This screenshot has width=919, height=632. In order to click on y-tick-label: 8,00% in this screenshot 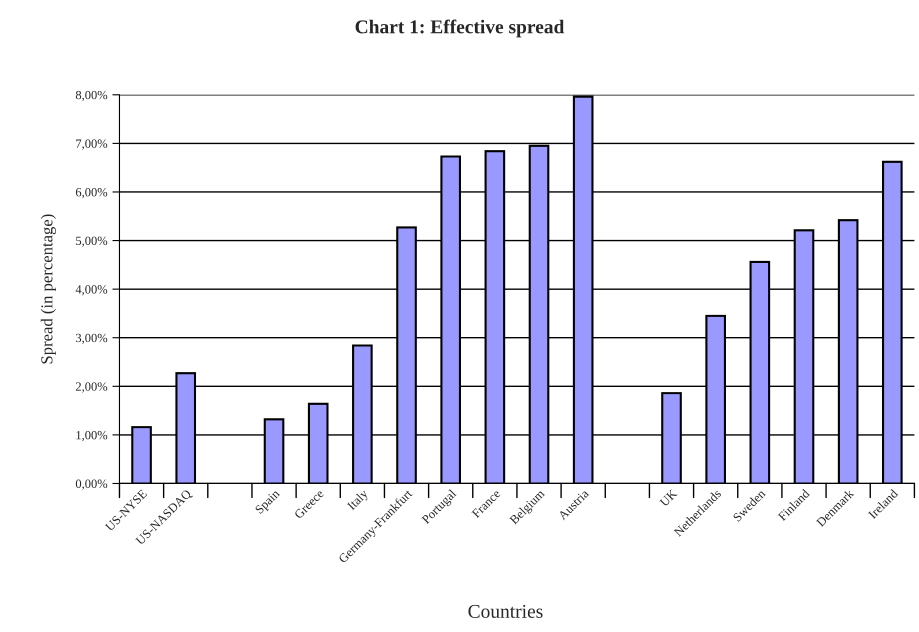, I will do `click(92, 96)`.